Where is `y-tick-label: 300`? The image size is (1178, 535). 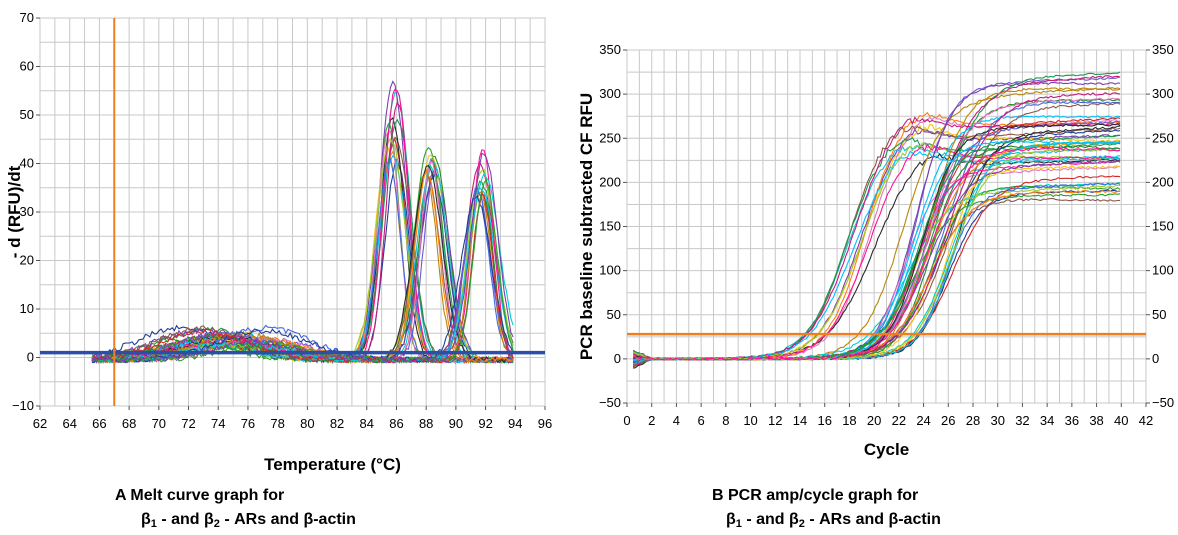 y-tick-label: 300 is located at coordinates (610, 93).